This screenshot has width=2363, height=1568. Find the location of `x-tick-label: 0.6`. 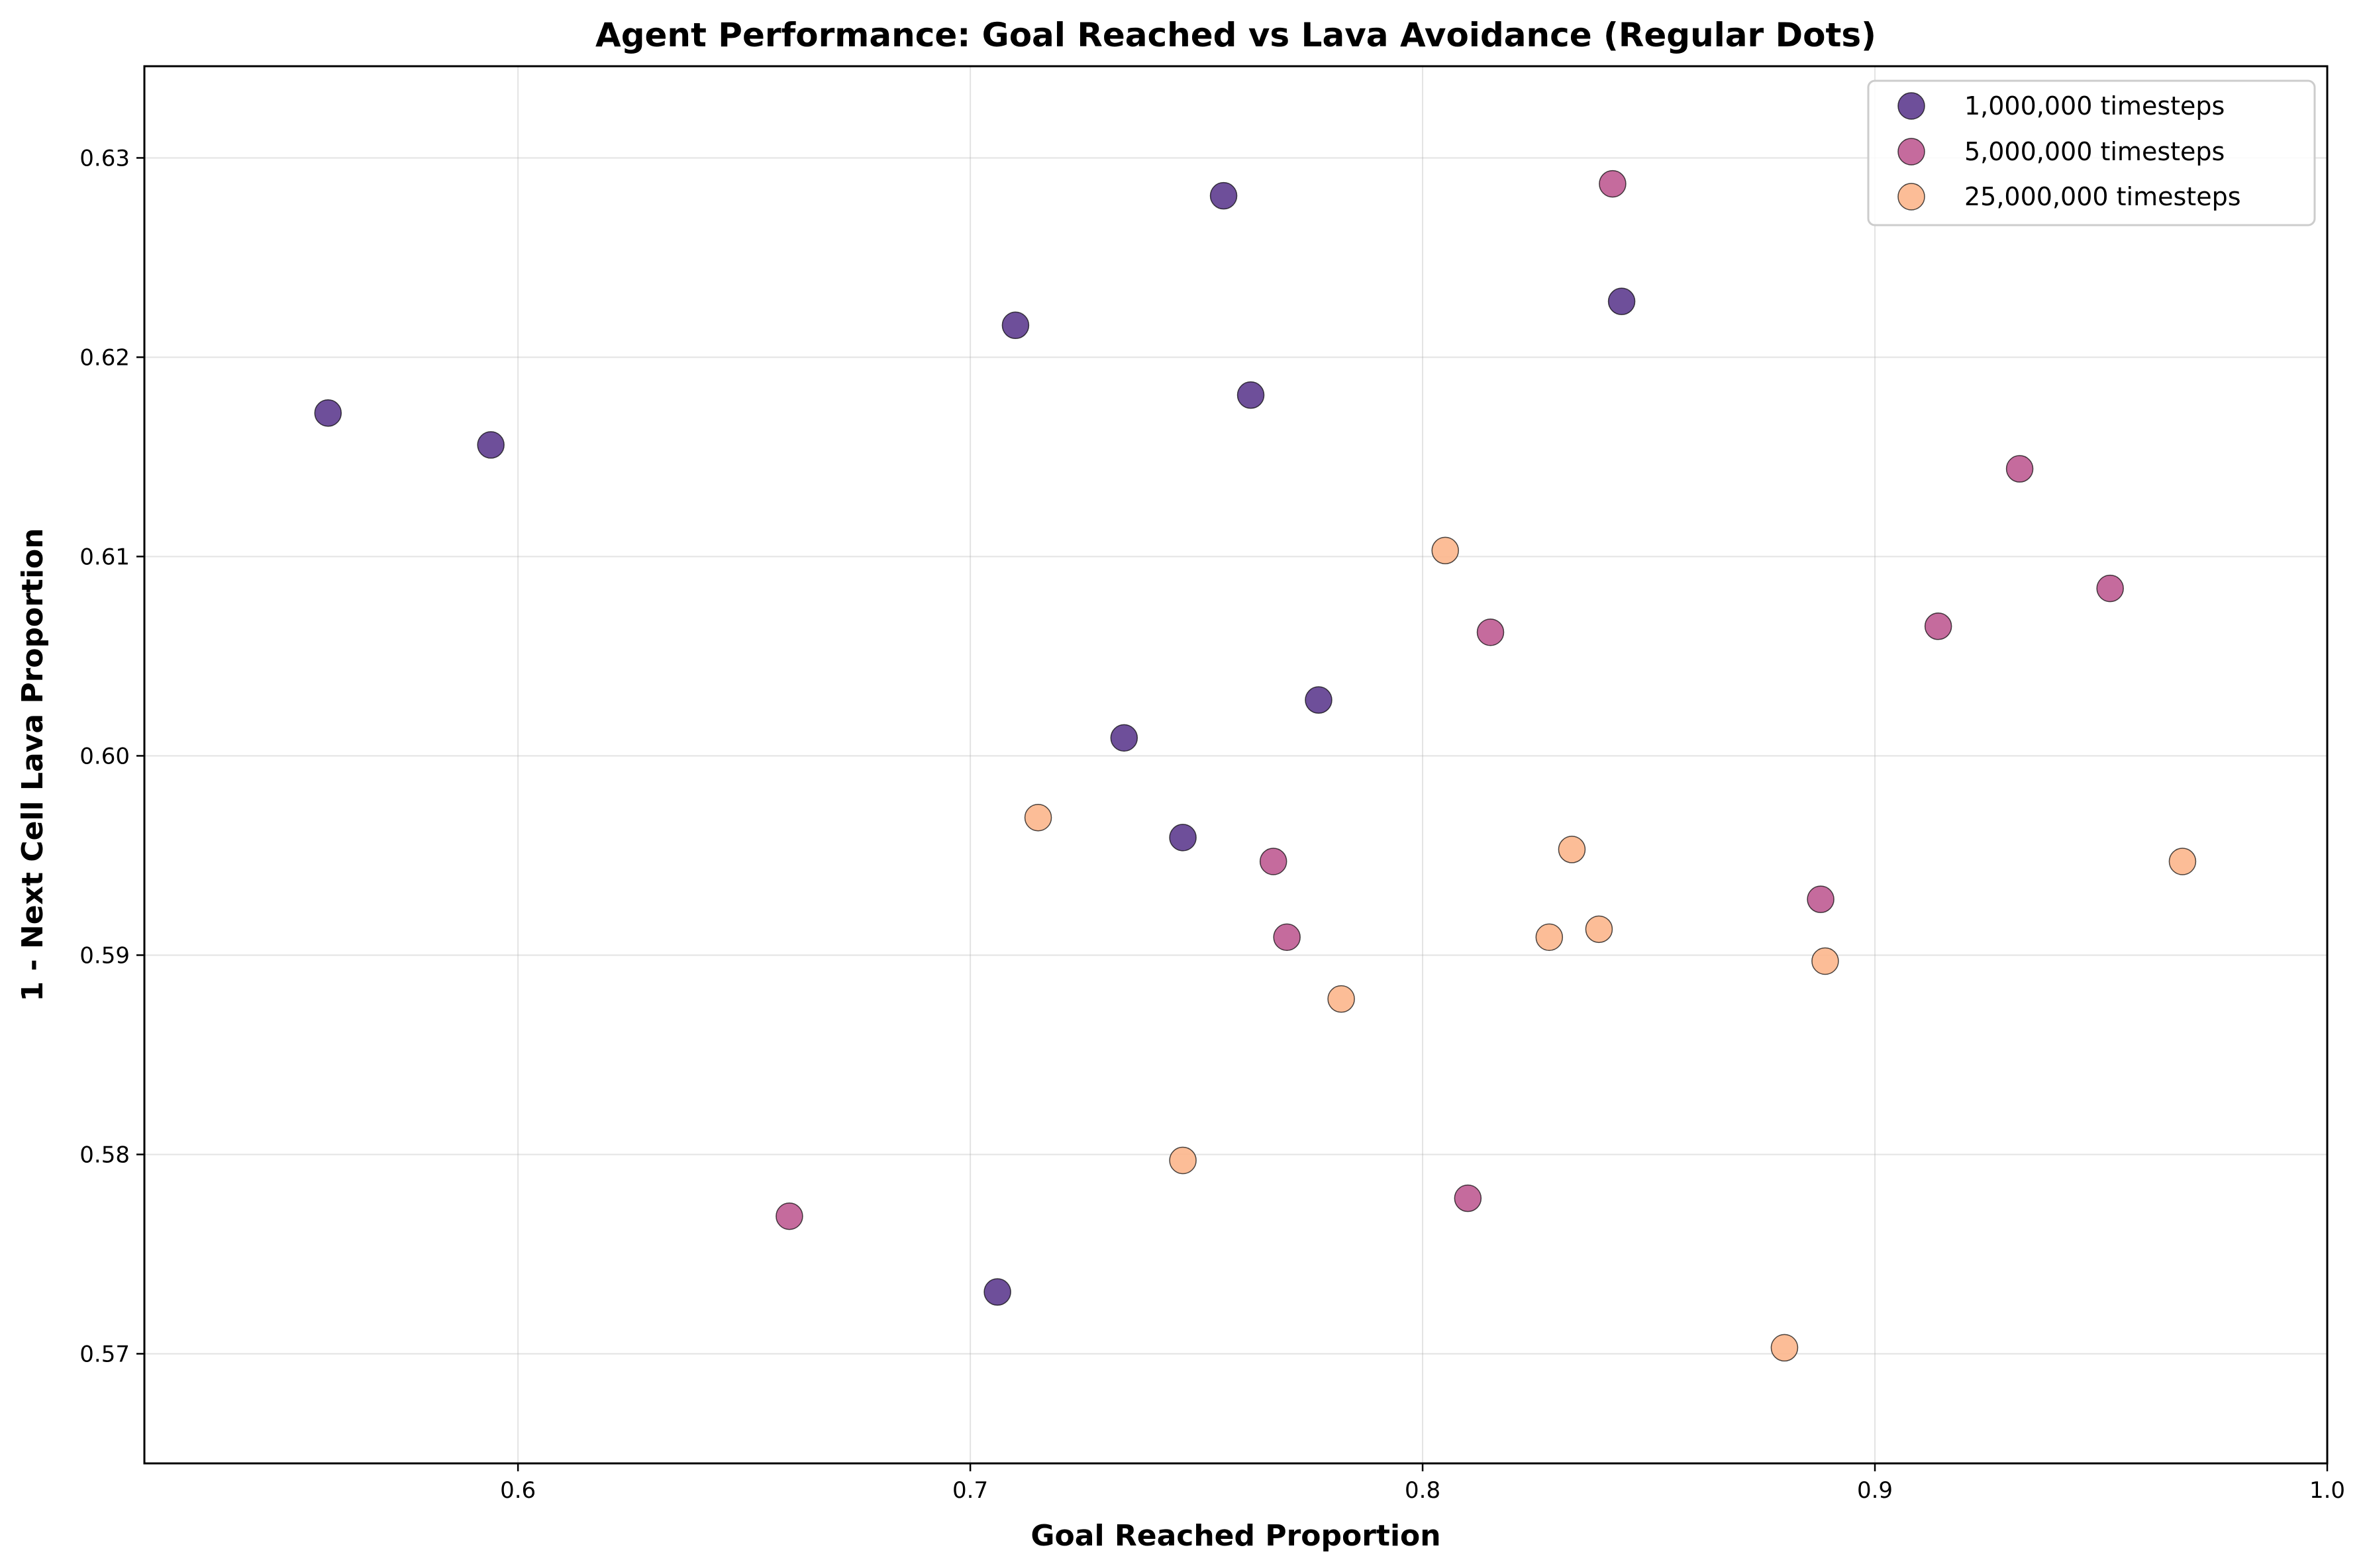

x-tick-label: 0.6 is located at coordinates (518, 1490).